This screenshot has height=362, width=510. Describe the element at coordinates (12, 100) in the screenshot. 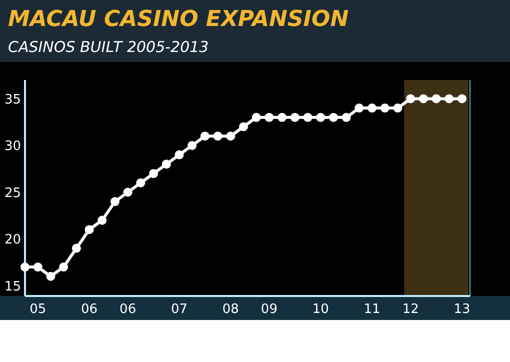

I see `y-tick-label: 35` at that location.